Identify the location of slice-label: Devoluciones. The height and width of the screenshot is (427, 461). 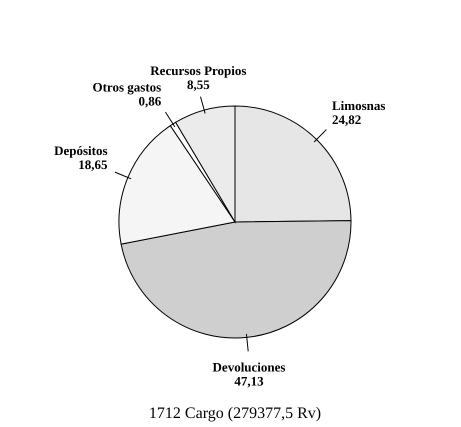
(249, 366).